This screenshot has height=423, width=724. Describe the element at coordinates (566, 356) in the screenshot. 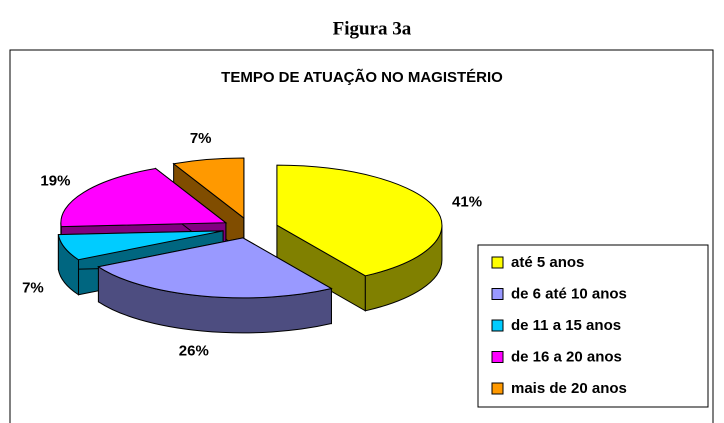

I see `legend-label: de 16 a 20 anos` at that location.